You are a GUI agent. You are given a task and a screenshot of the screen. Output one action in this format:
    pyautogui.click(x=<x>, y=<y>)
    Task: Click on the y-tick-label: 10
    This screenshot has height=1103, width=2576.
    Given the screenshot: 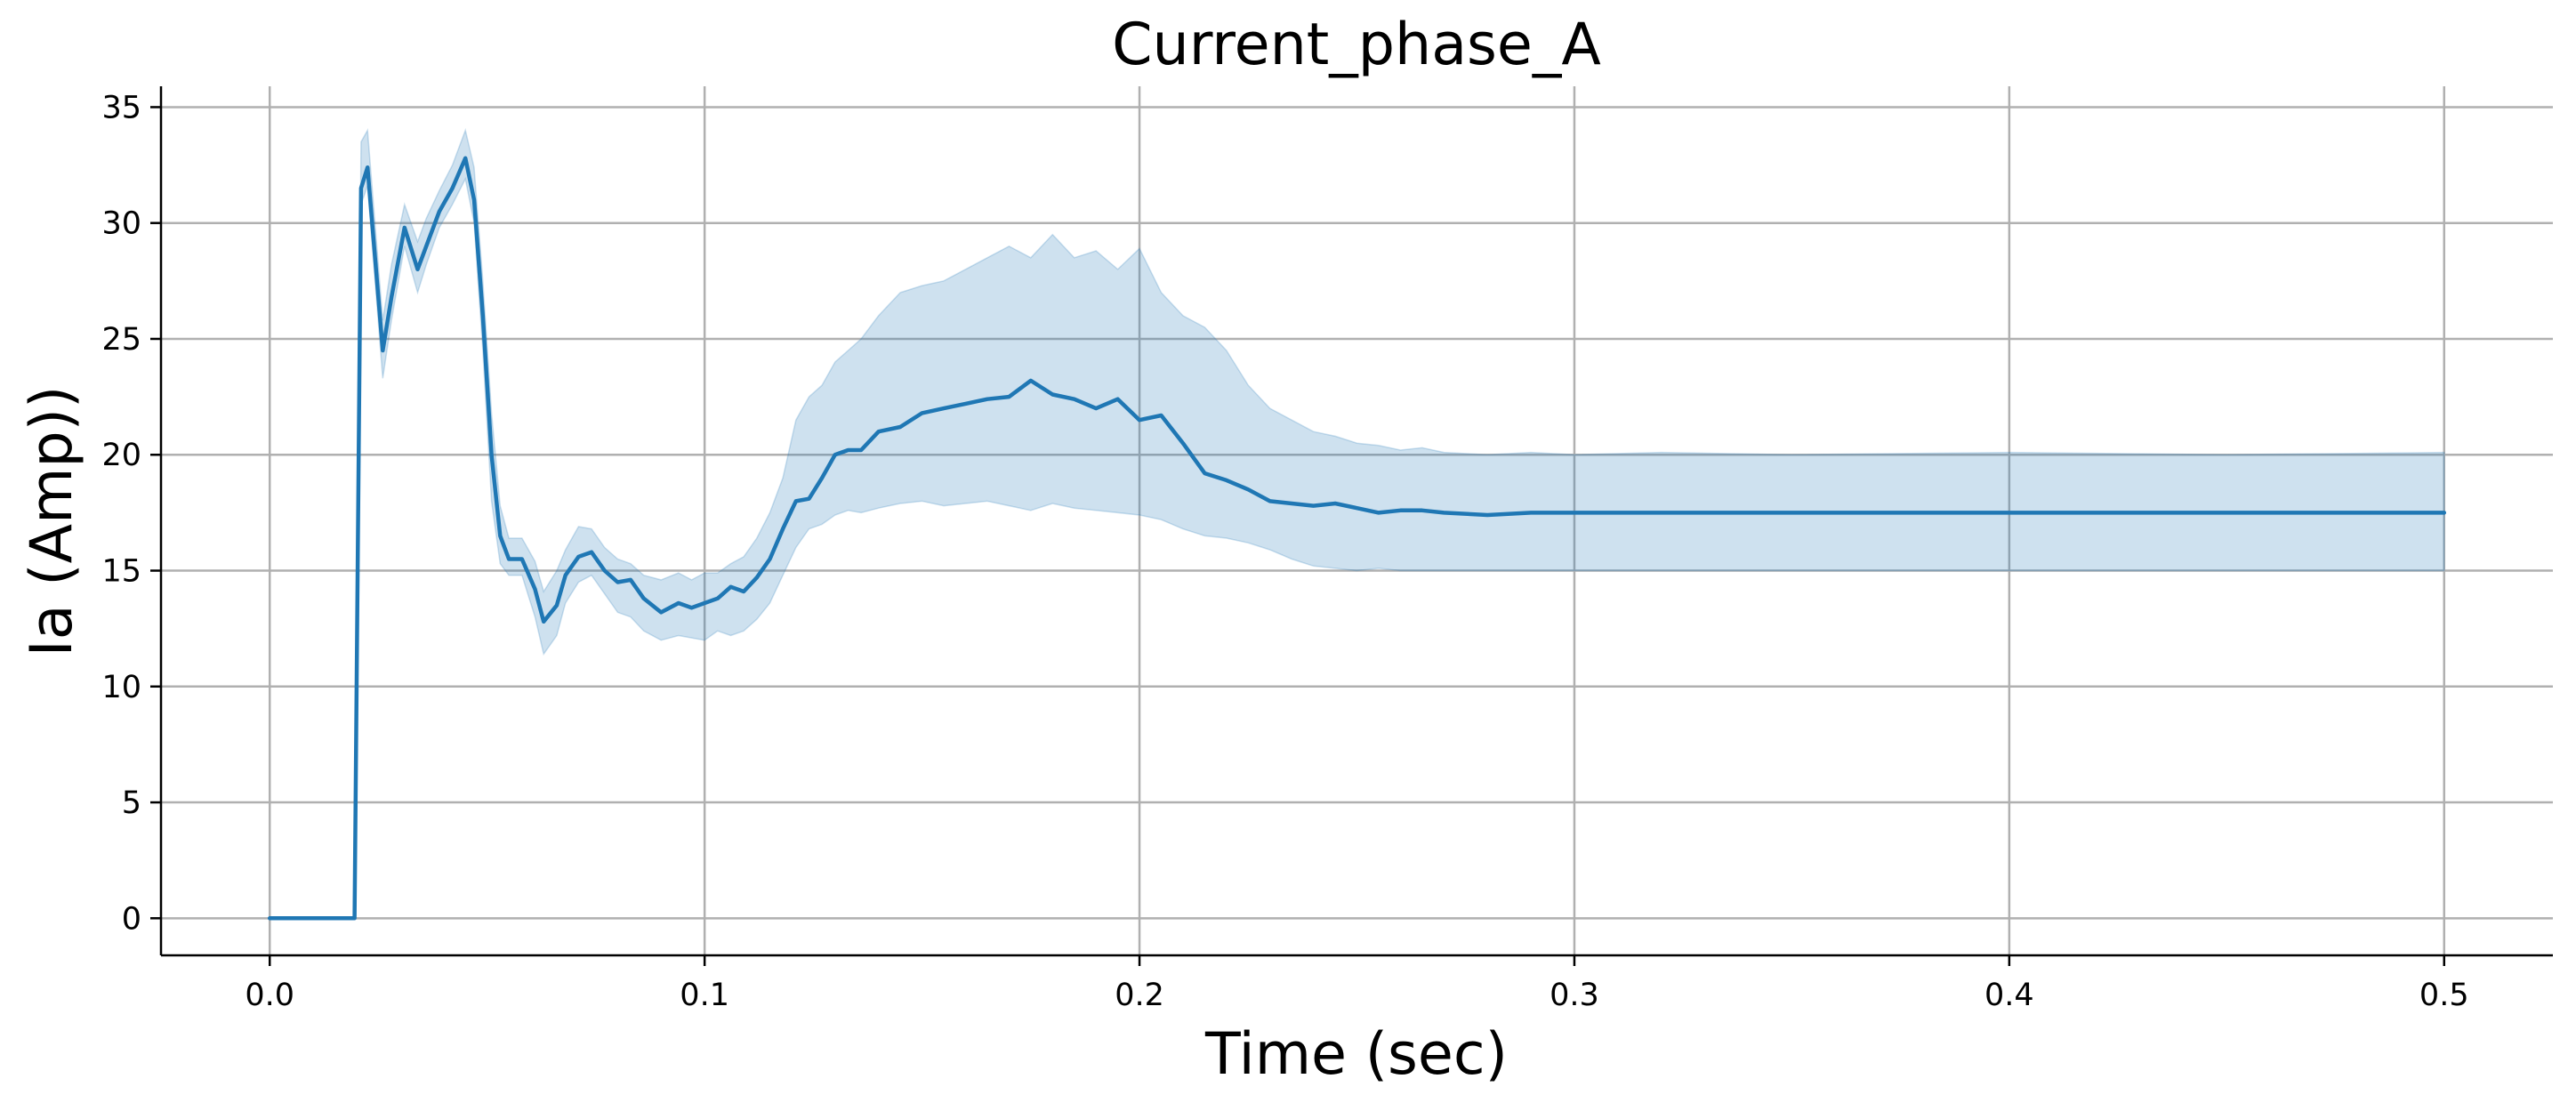 What is the action you would take?
    pyautogui.click(x=121, y=687)
    